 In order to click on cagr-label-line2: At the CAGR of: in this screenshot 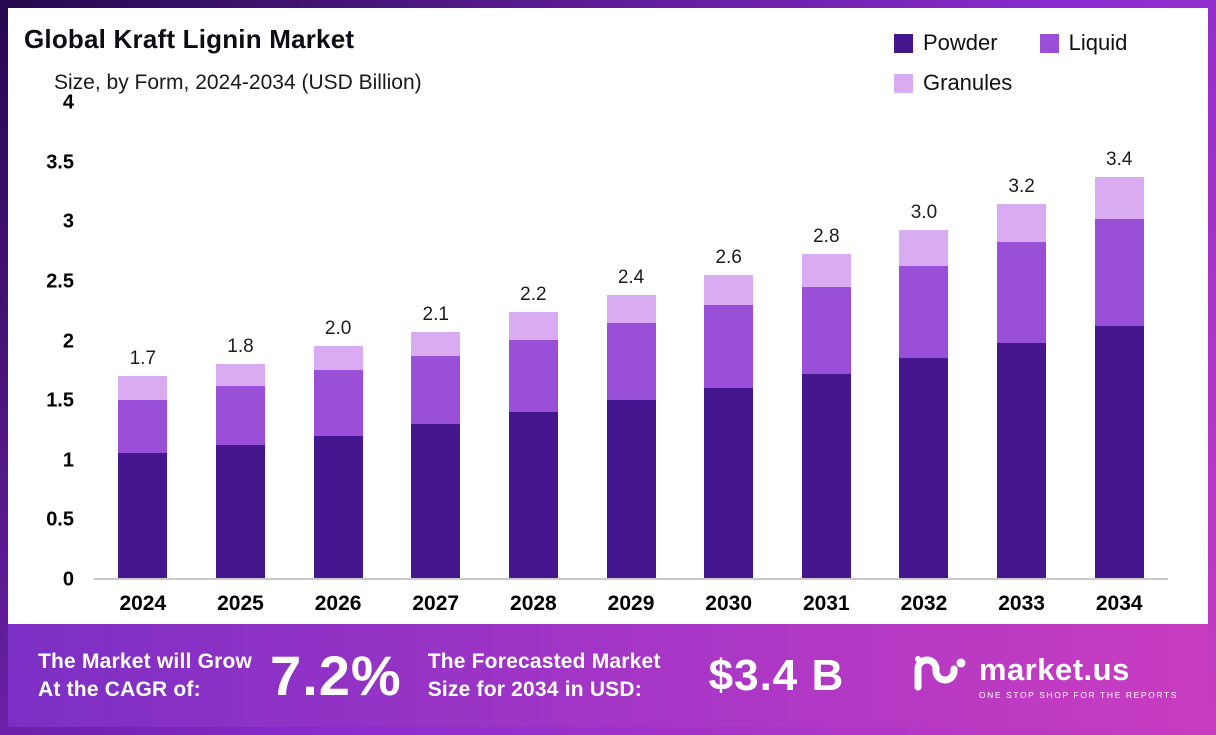, I will do `click(119, 689)`.